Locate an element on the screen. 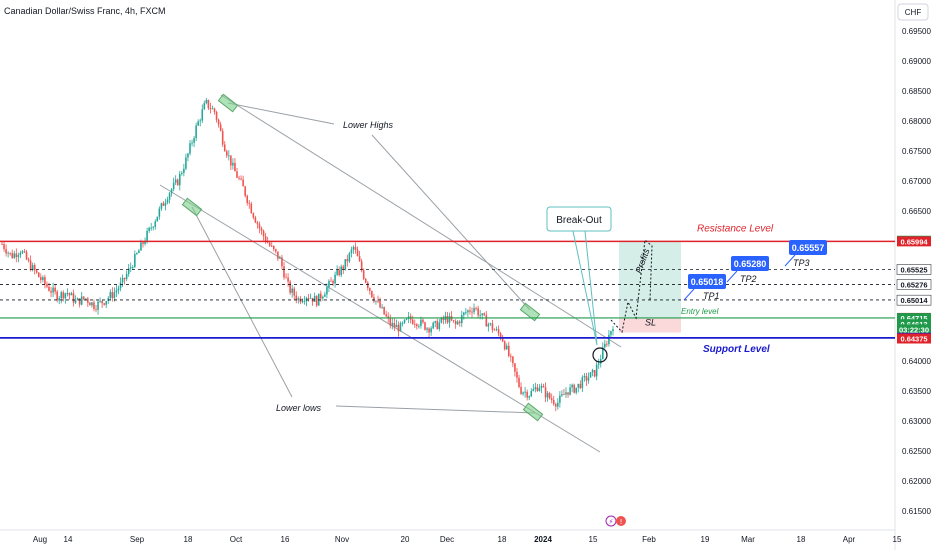 The height and width of the screenshot is (550, 932). event-icon is located at coordinates (621, 521).